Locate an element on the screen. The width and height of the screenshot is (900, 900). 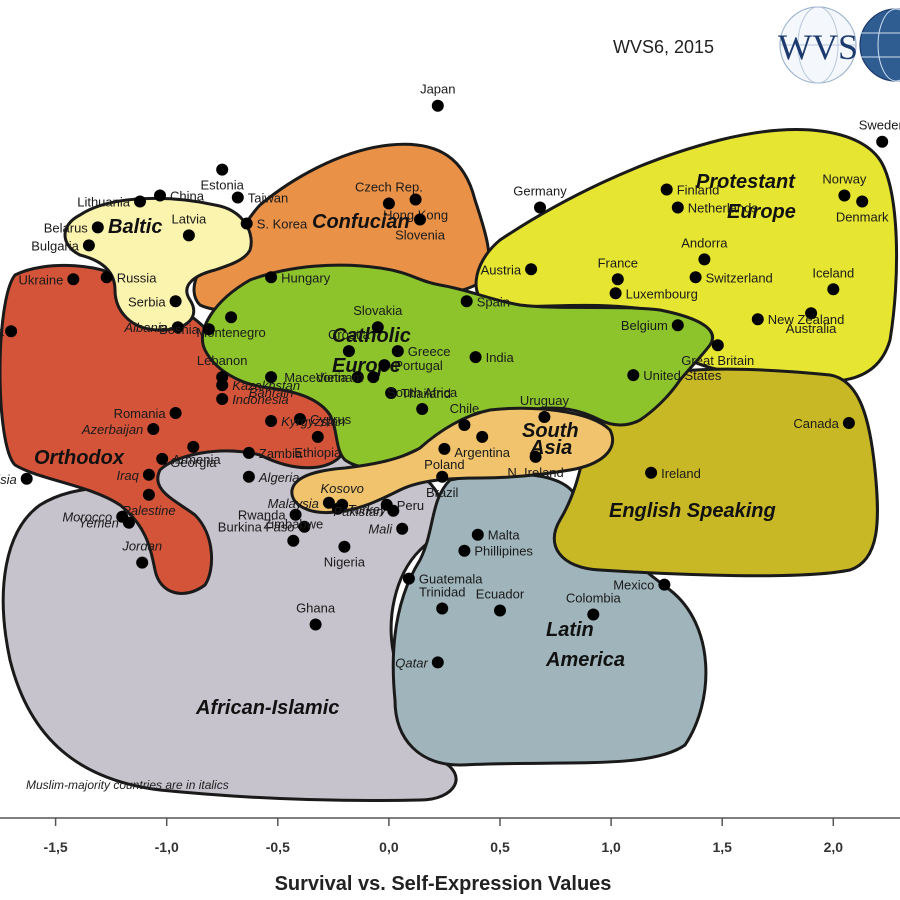
point-georgia is located at coordinates (193, 446).